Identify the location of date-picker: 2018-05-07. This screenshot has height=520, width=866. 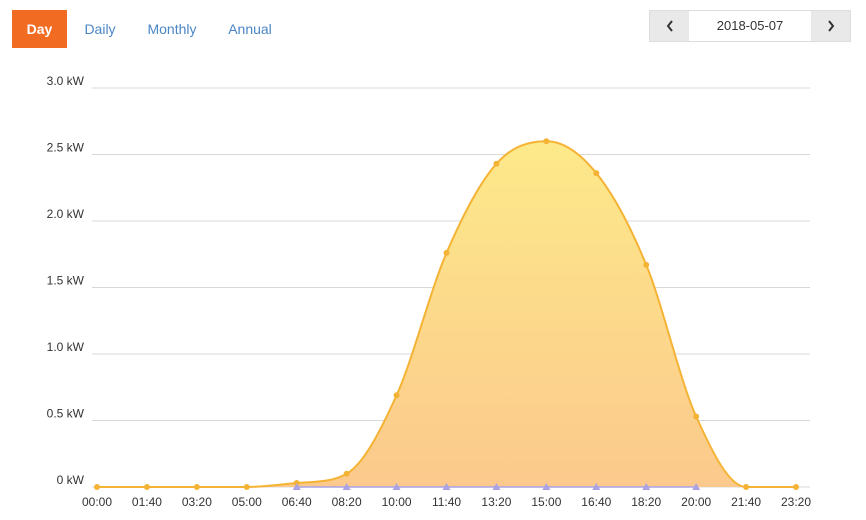
(750, 26).